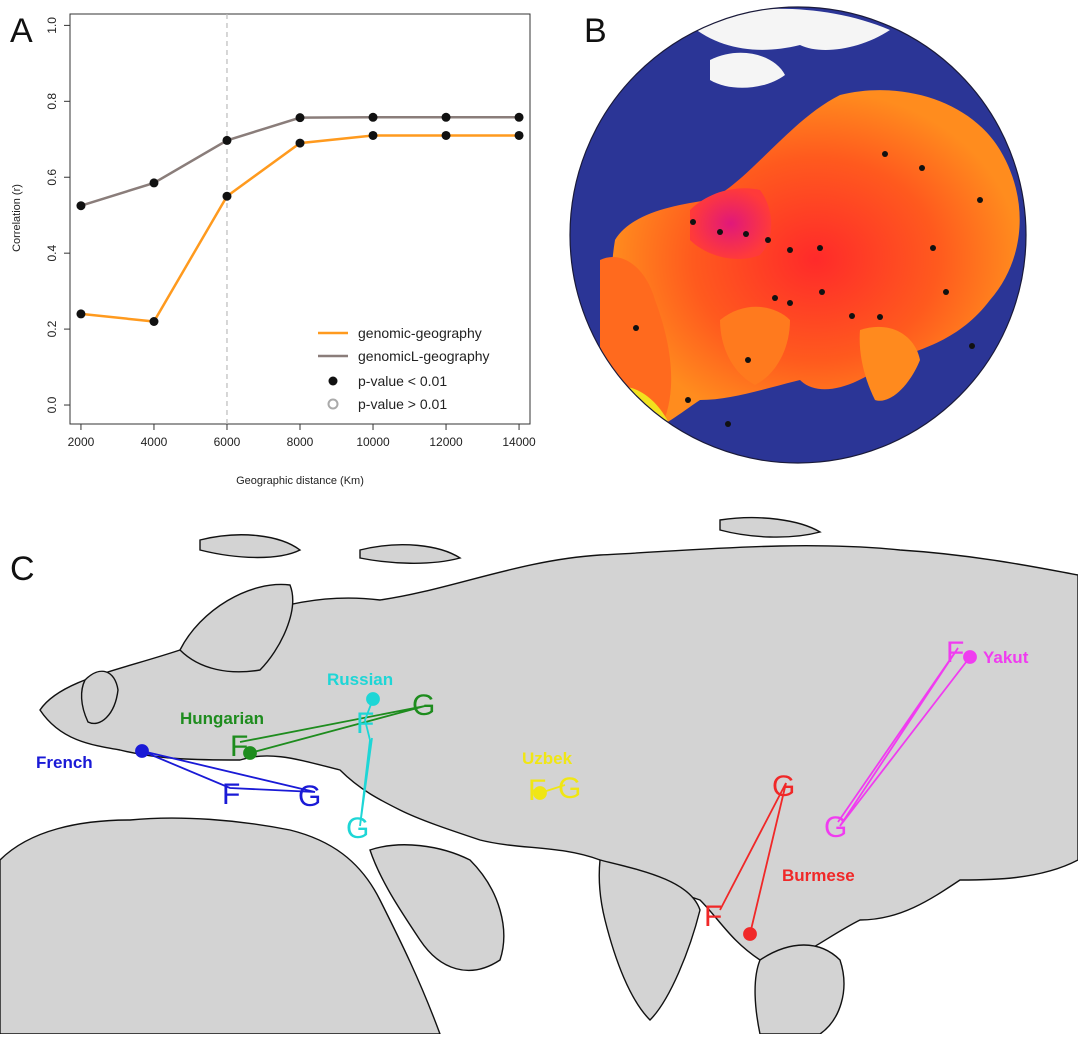 The width and height of the screenshot is (1078, 1039). What do you see at coordinates (236, 628) in the screenshot?
I see `scandinavia-landmass` at bounding box center [236, 628].